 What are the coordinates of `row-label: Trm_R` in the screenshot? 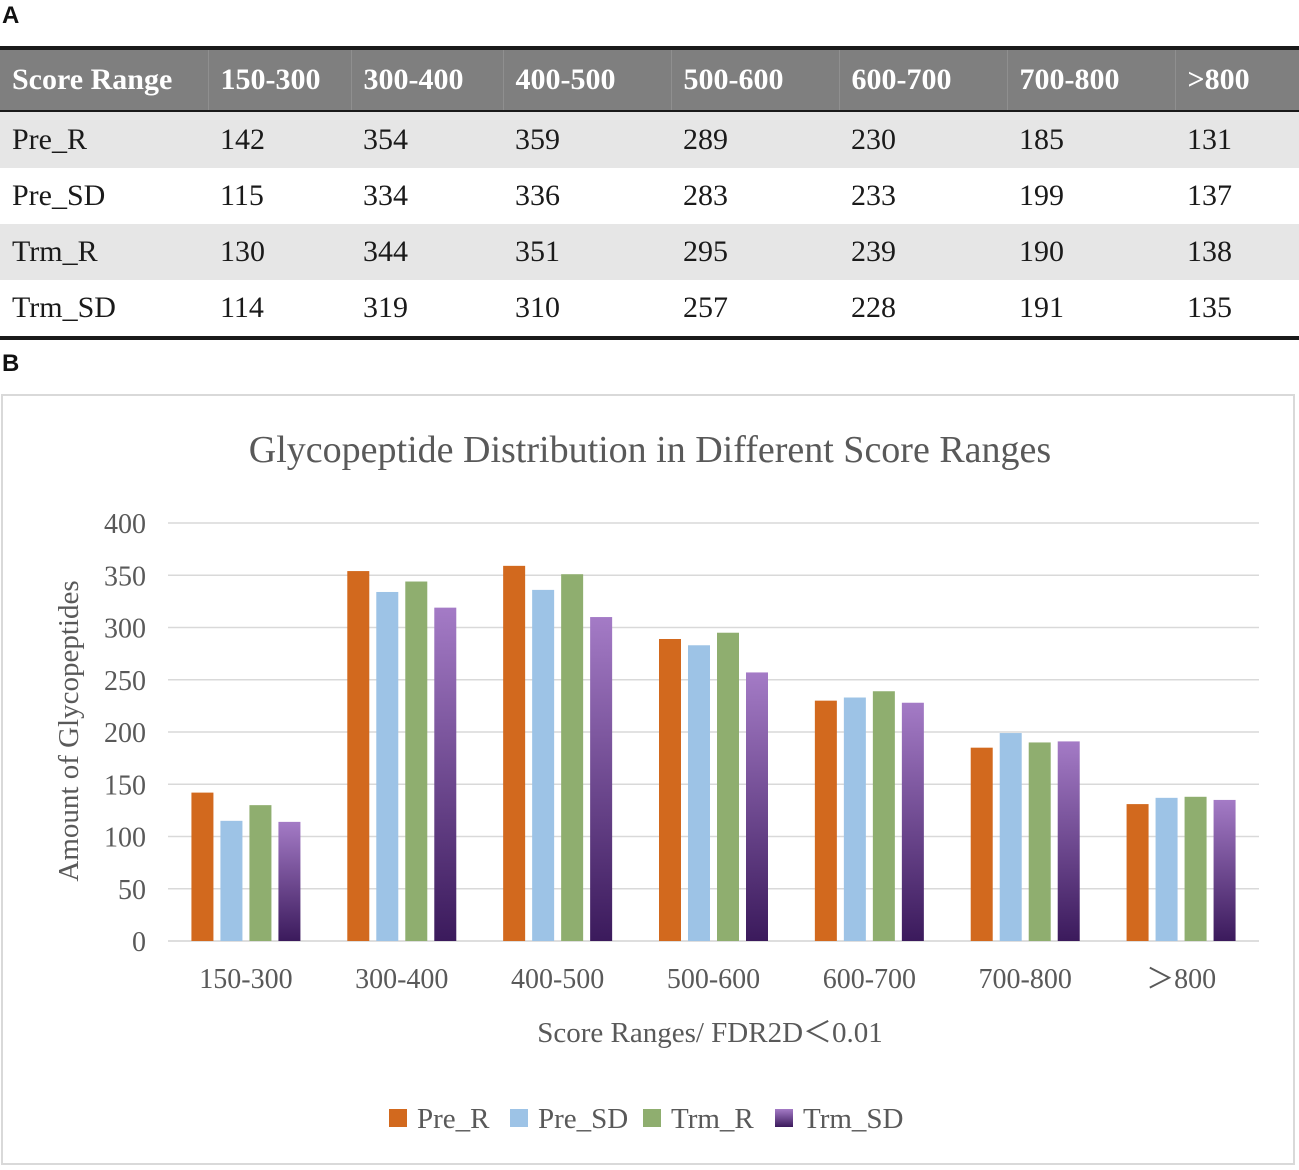 It's located at (55, 251).